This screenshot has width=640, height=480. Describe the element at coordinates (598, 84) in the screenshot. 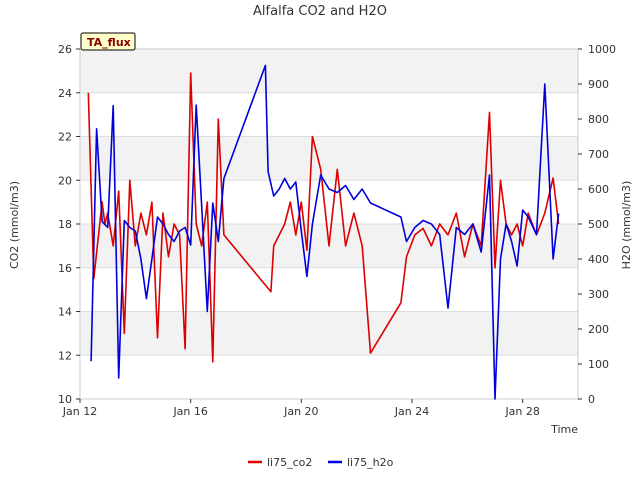

I see `y-right-tick-label: 900` at that location.